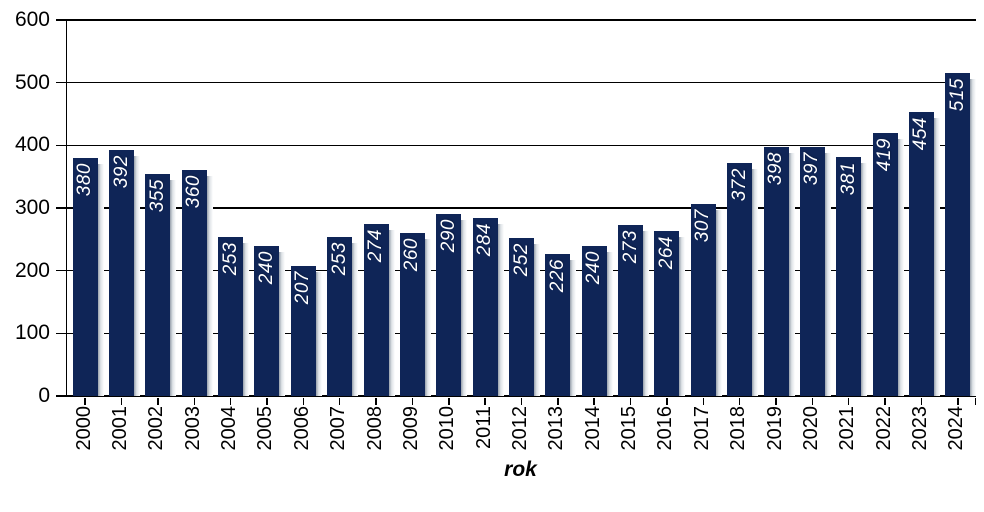  Describe the element at coordinates (230, 259) in the screenshot. I see `bar-value-label: 253` at that location.